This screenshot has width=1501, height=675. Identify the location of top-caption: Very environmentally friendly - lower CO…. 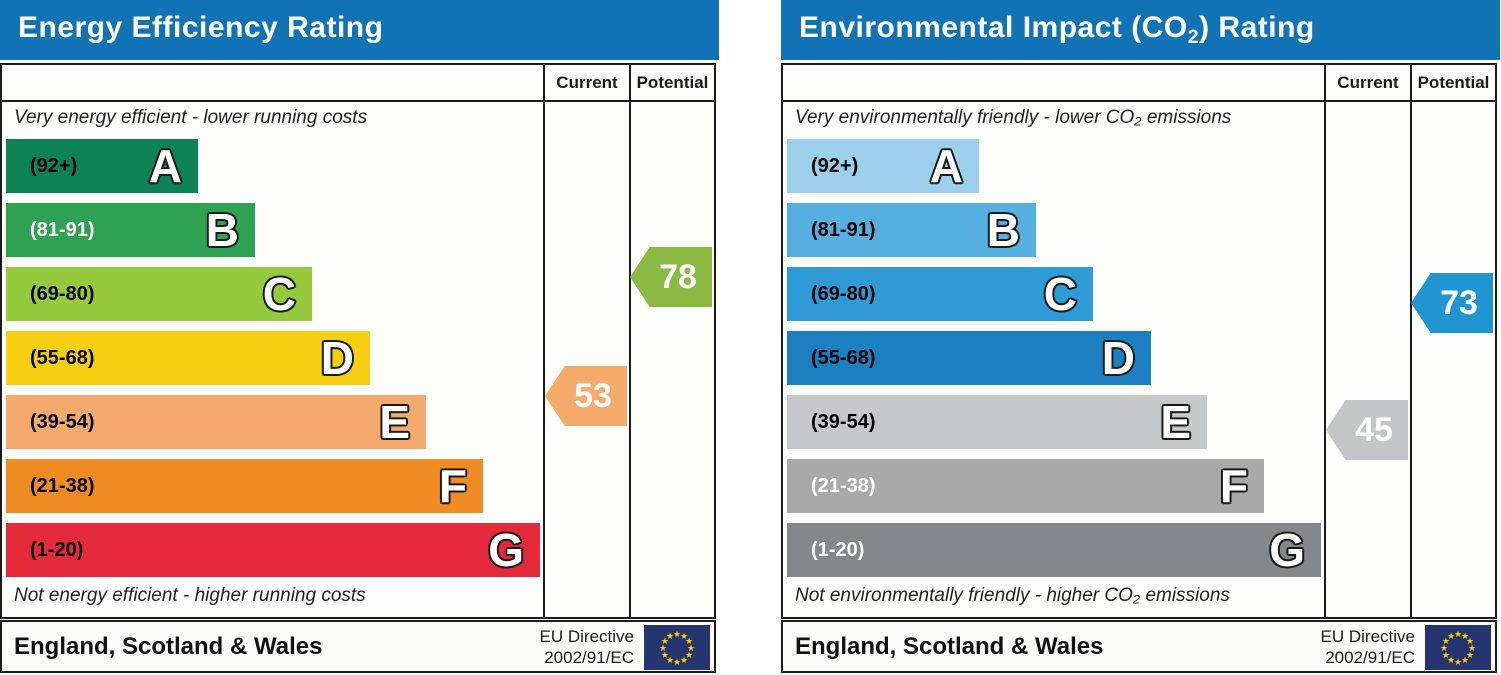
(1013, 117).